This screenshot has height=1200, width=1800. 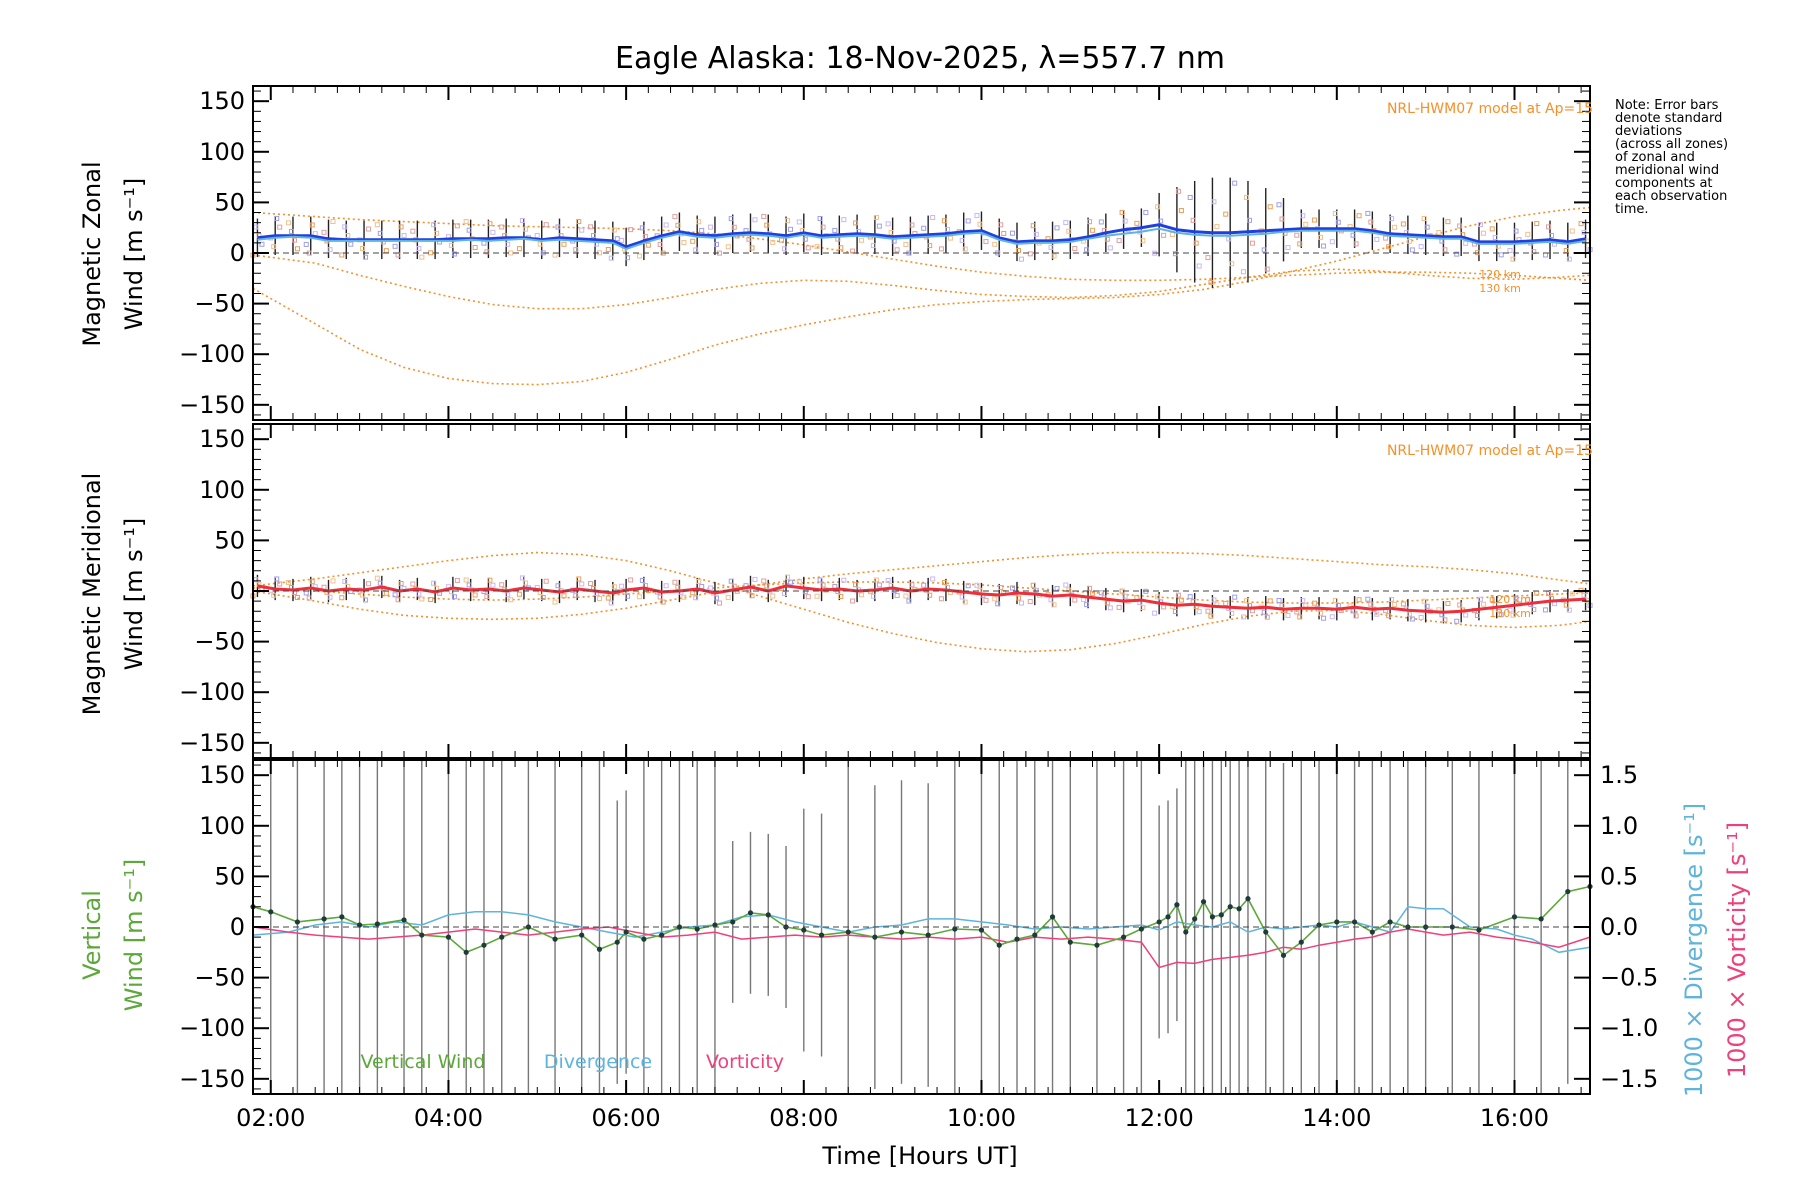 What do you see at coordinates (212, 405) in the screenshot?
I see `ytick-label: −150` at bounding box center [212, 405].